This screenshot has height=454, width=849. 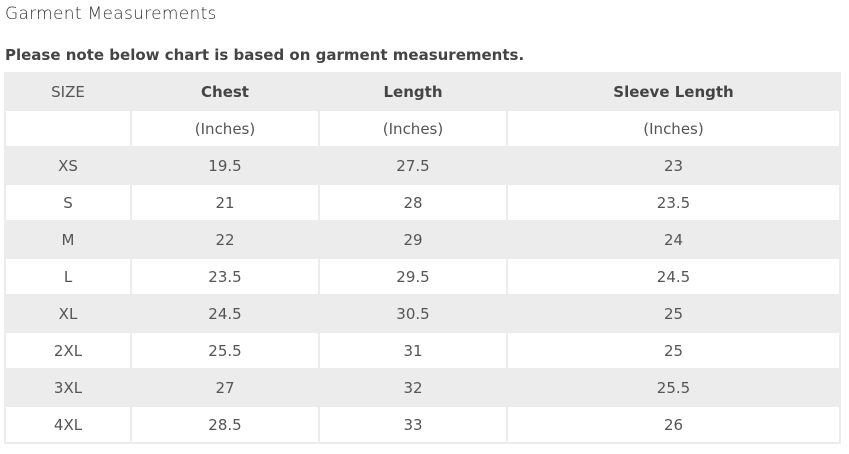 What do you see at coordinates (413, 165) in the screenshot?
I see `measurement-cell: 27.5` at bounding box center [413, 165].